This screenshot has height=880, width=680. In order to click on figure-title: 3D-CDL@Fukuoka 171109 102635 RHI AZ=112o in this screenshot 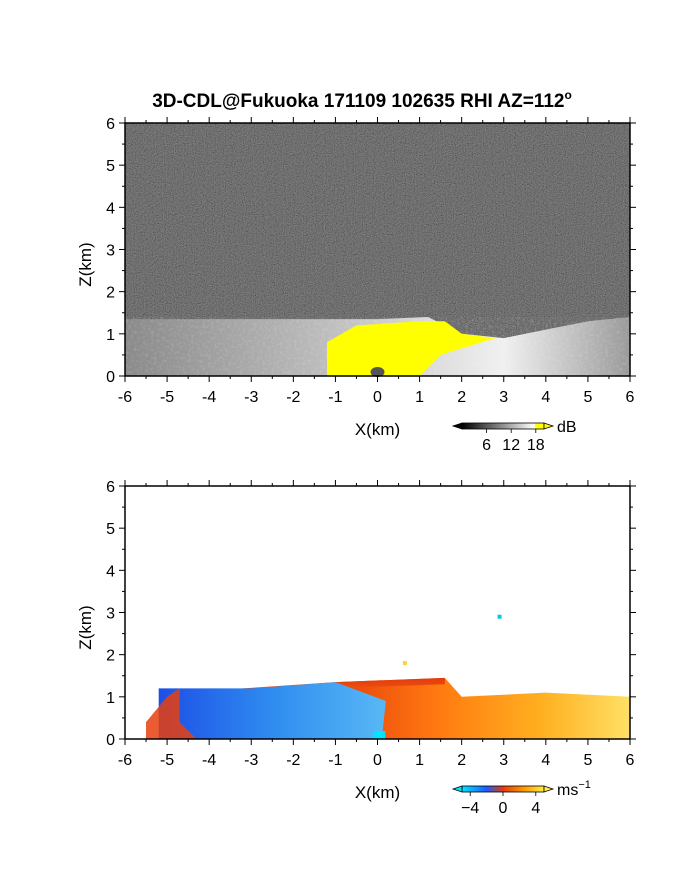, I will do `click(362, 100)`.